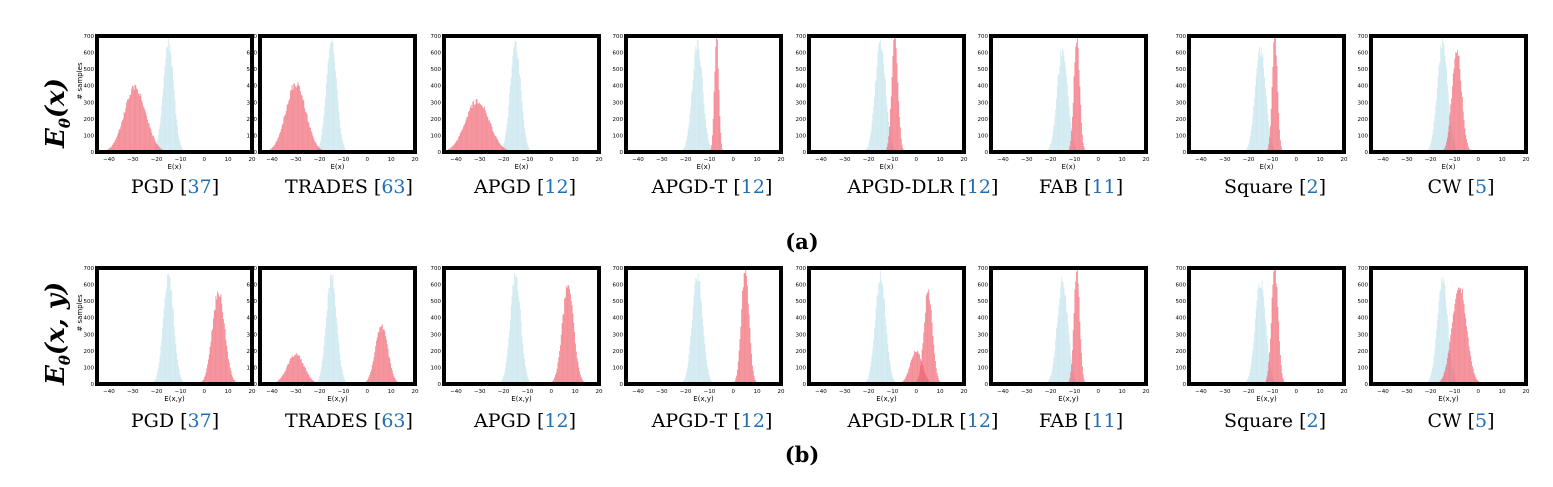  What do you see at coordinates (1185, 385) in the screenshot?
I see `y-tick-label: 0` at bounding box center [1185, 385].